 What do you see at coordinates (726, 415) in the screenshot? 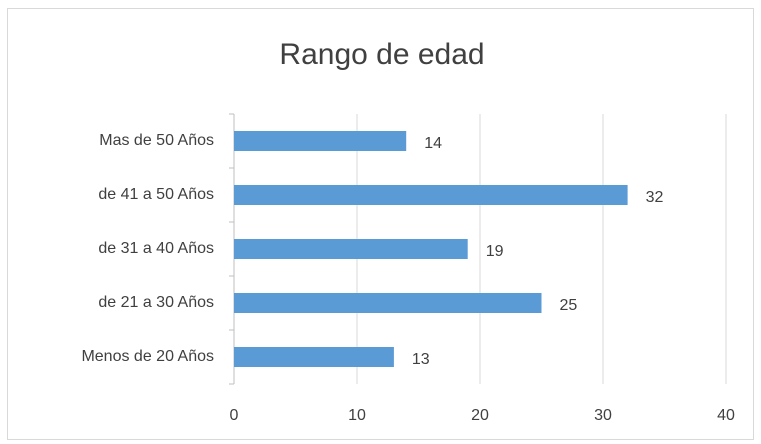
I see `x-tick-label: 40` at bounding box center [726, 415].